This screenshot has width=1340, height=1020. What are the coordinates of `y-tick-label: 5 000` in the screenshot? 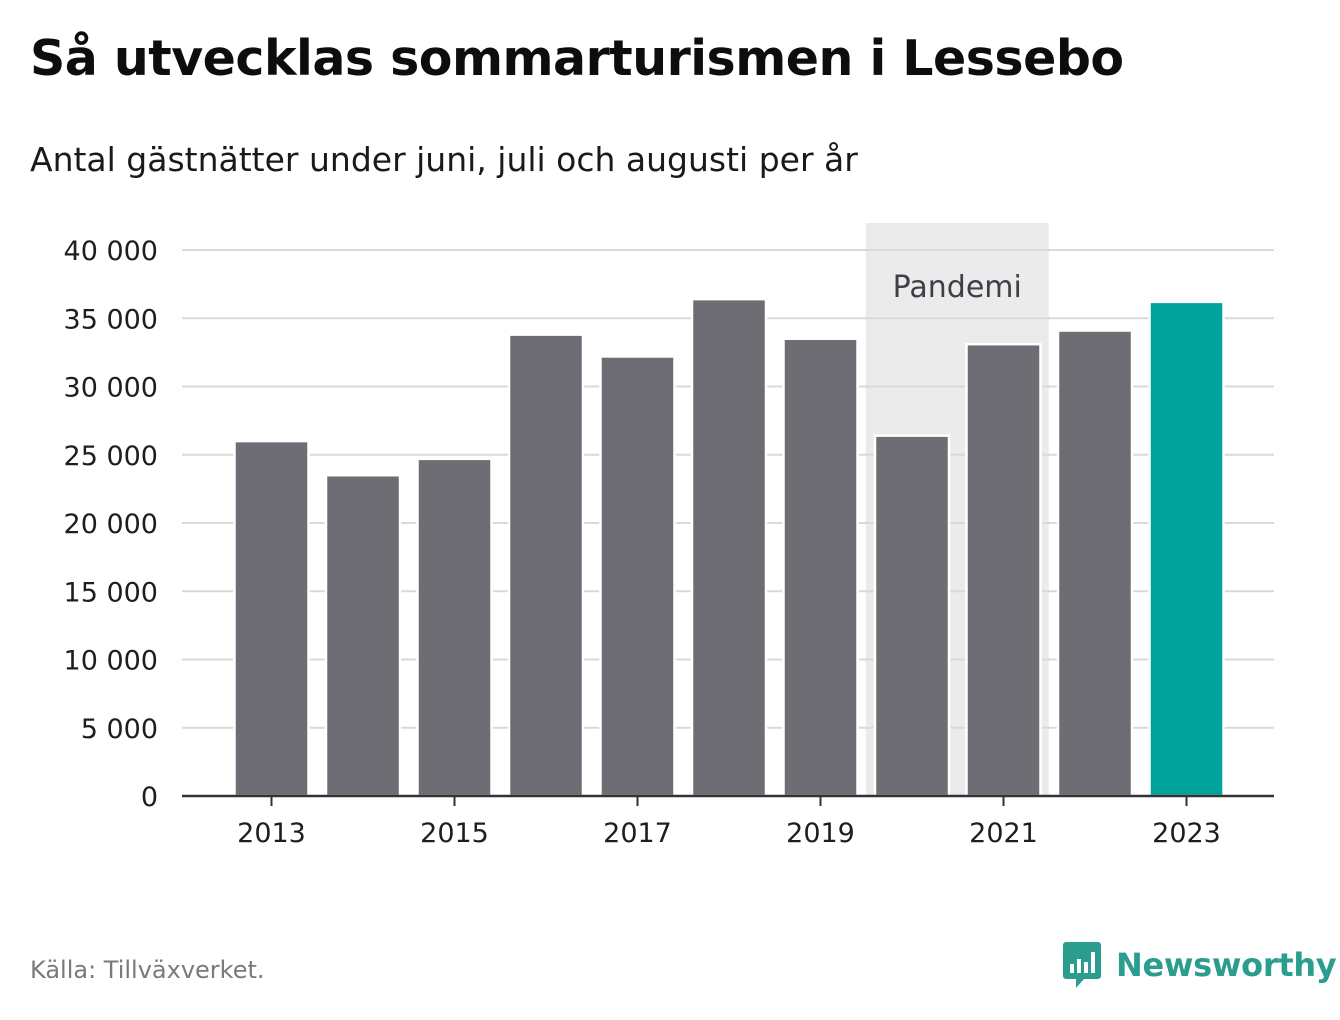 It's located at (119, 729).